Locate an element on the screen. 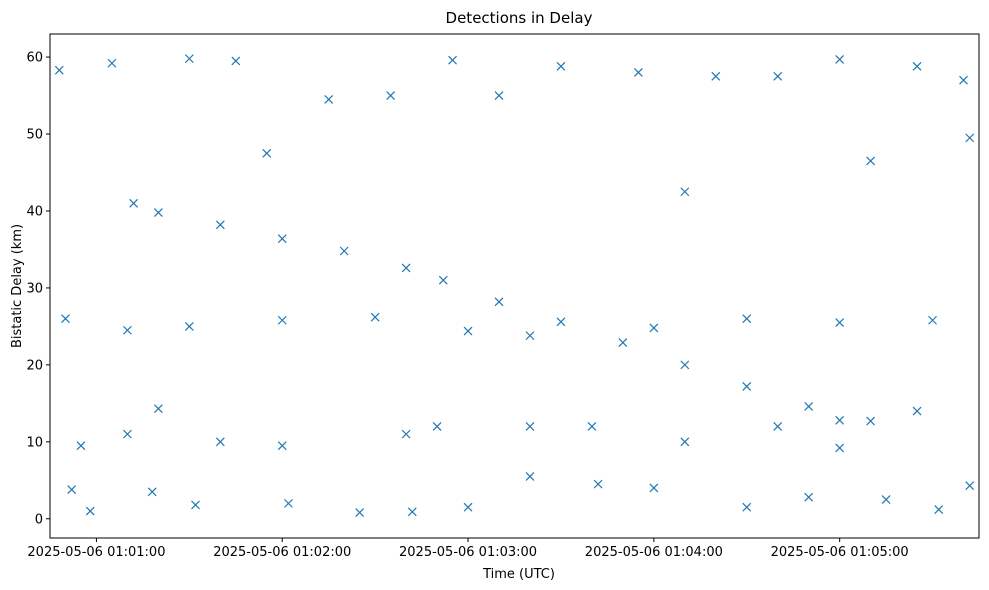  y-tick-label: 40 is located at coordinates (34, 211).